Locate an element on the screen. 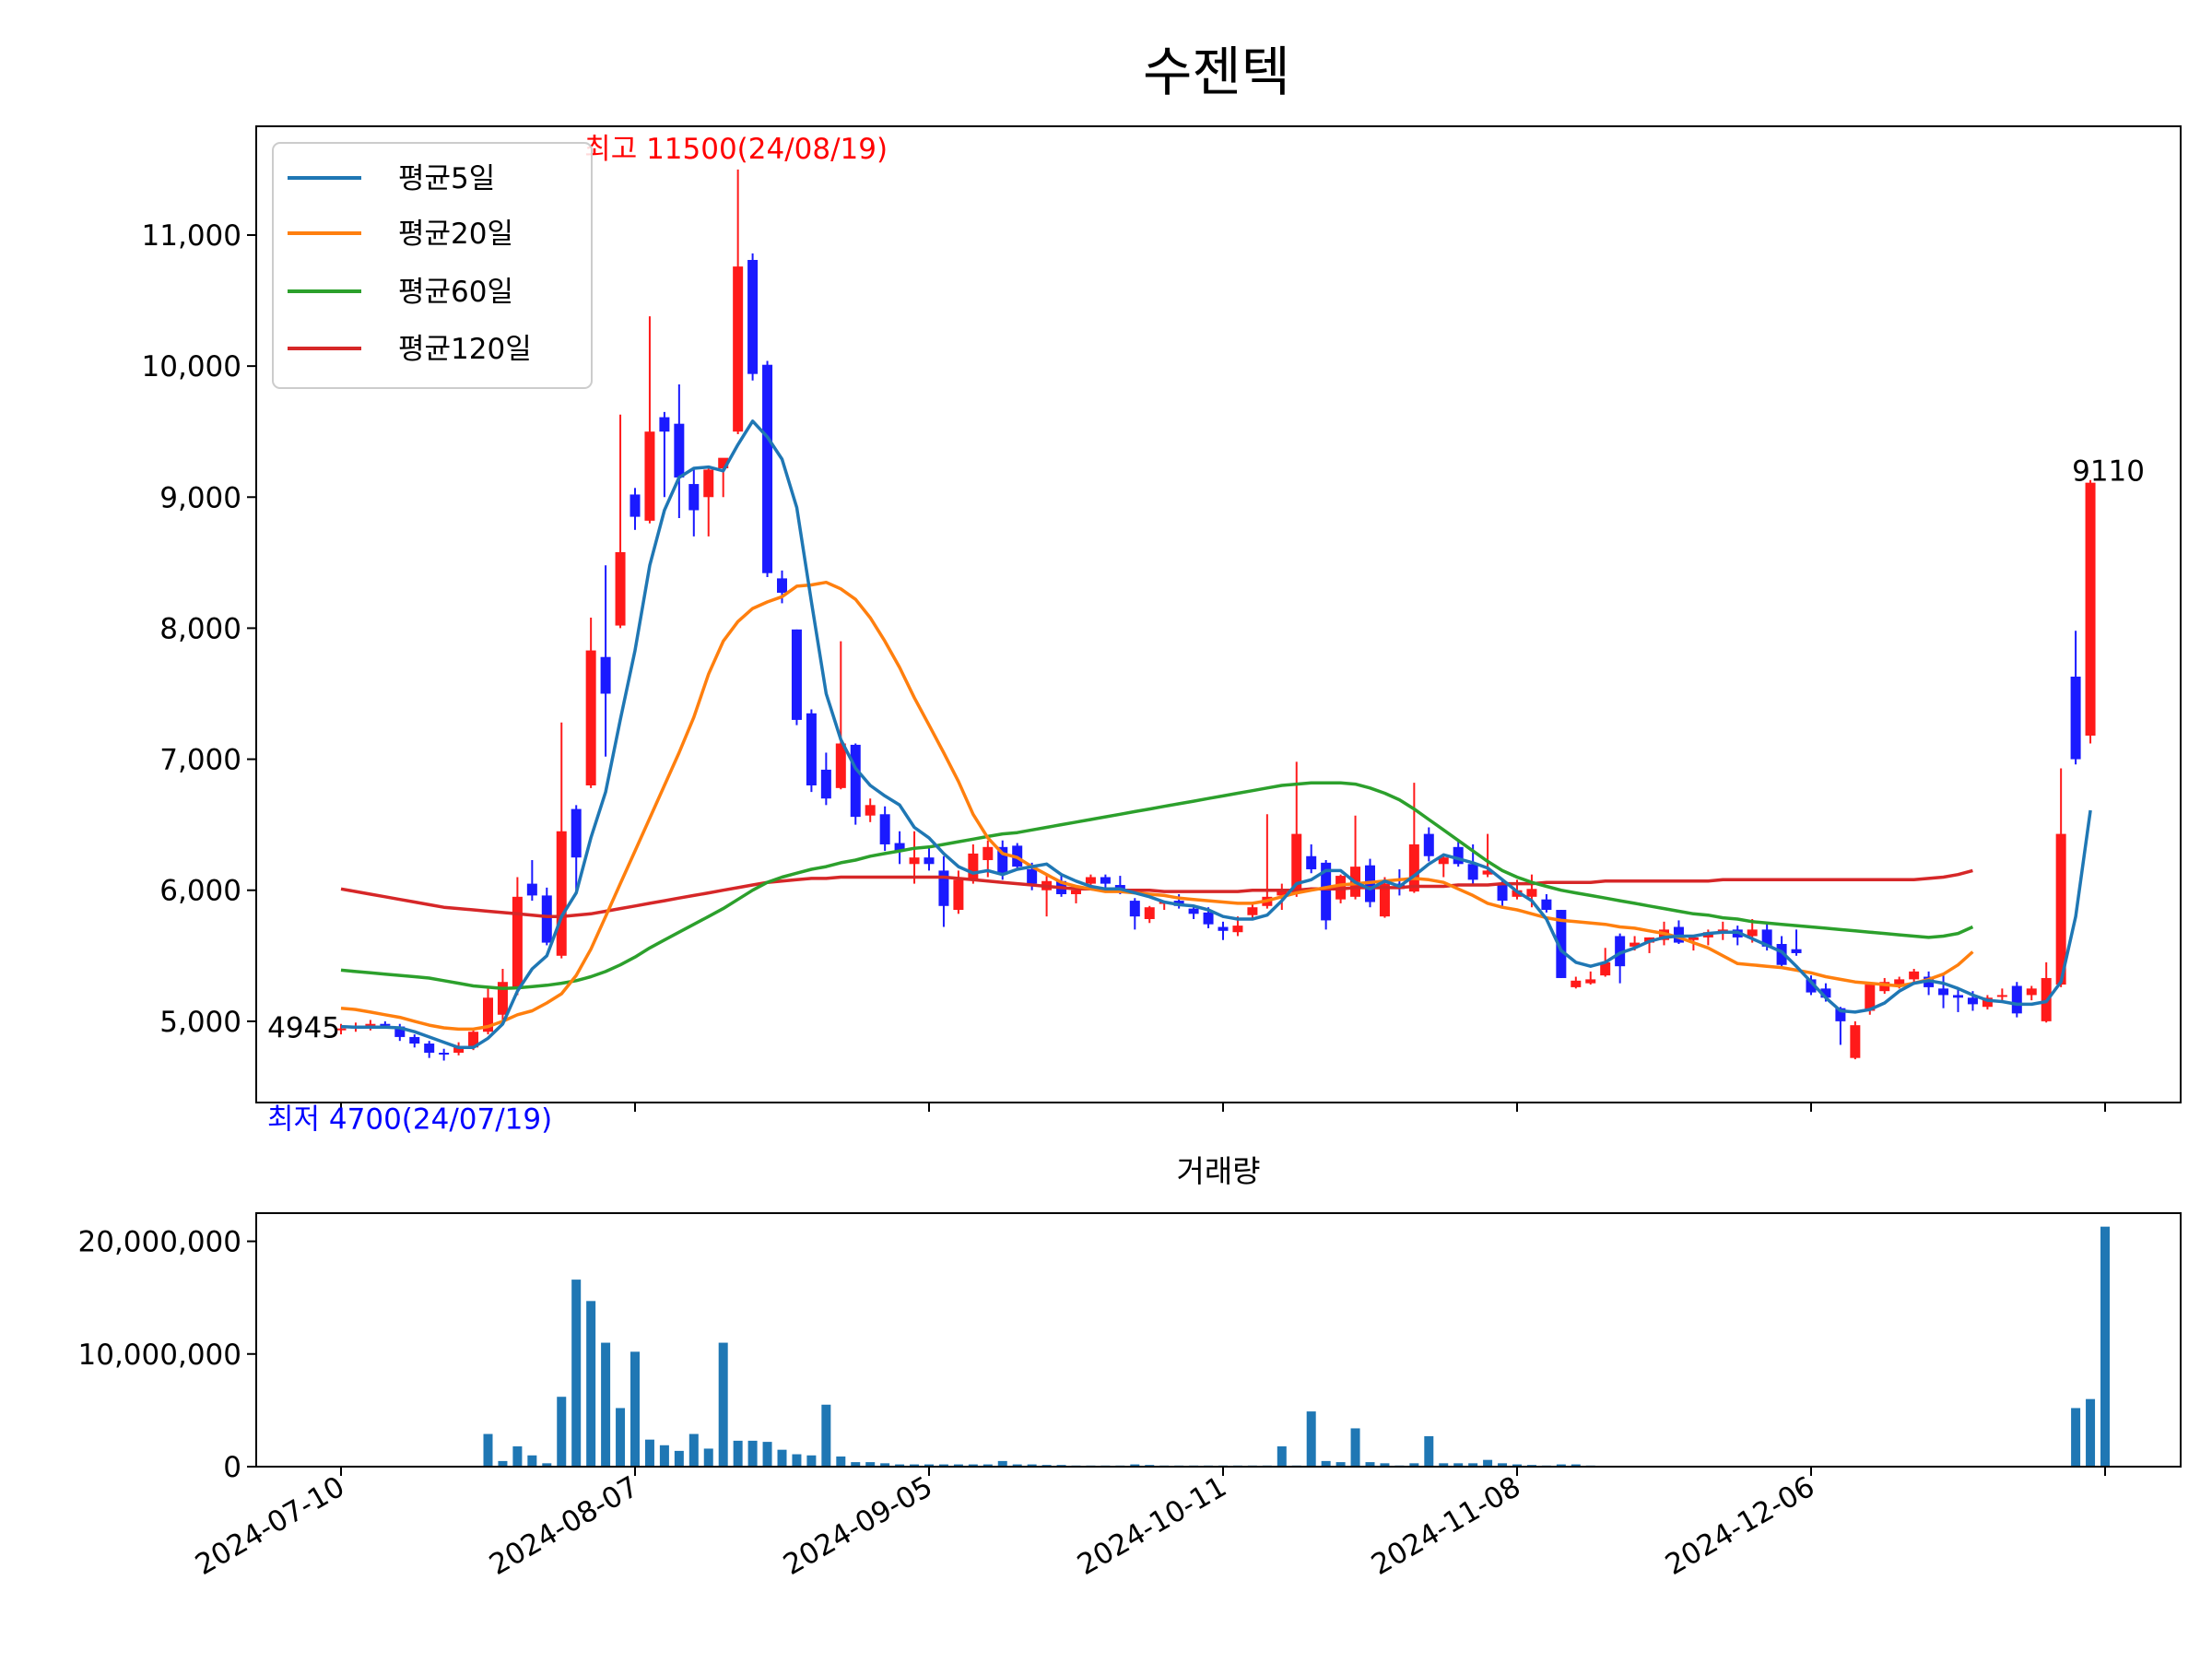 The height and width of the screenshot is (1663, 2212). low-annotation: 최저 4700(24/07/19) is located at coordinates (409, 1120).